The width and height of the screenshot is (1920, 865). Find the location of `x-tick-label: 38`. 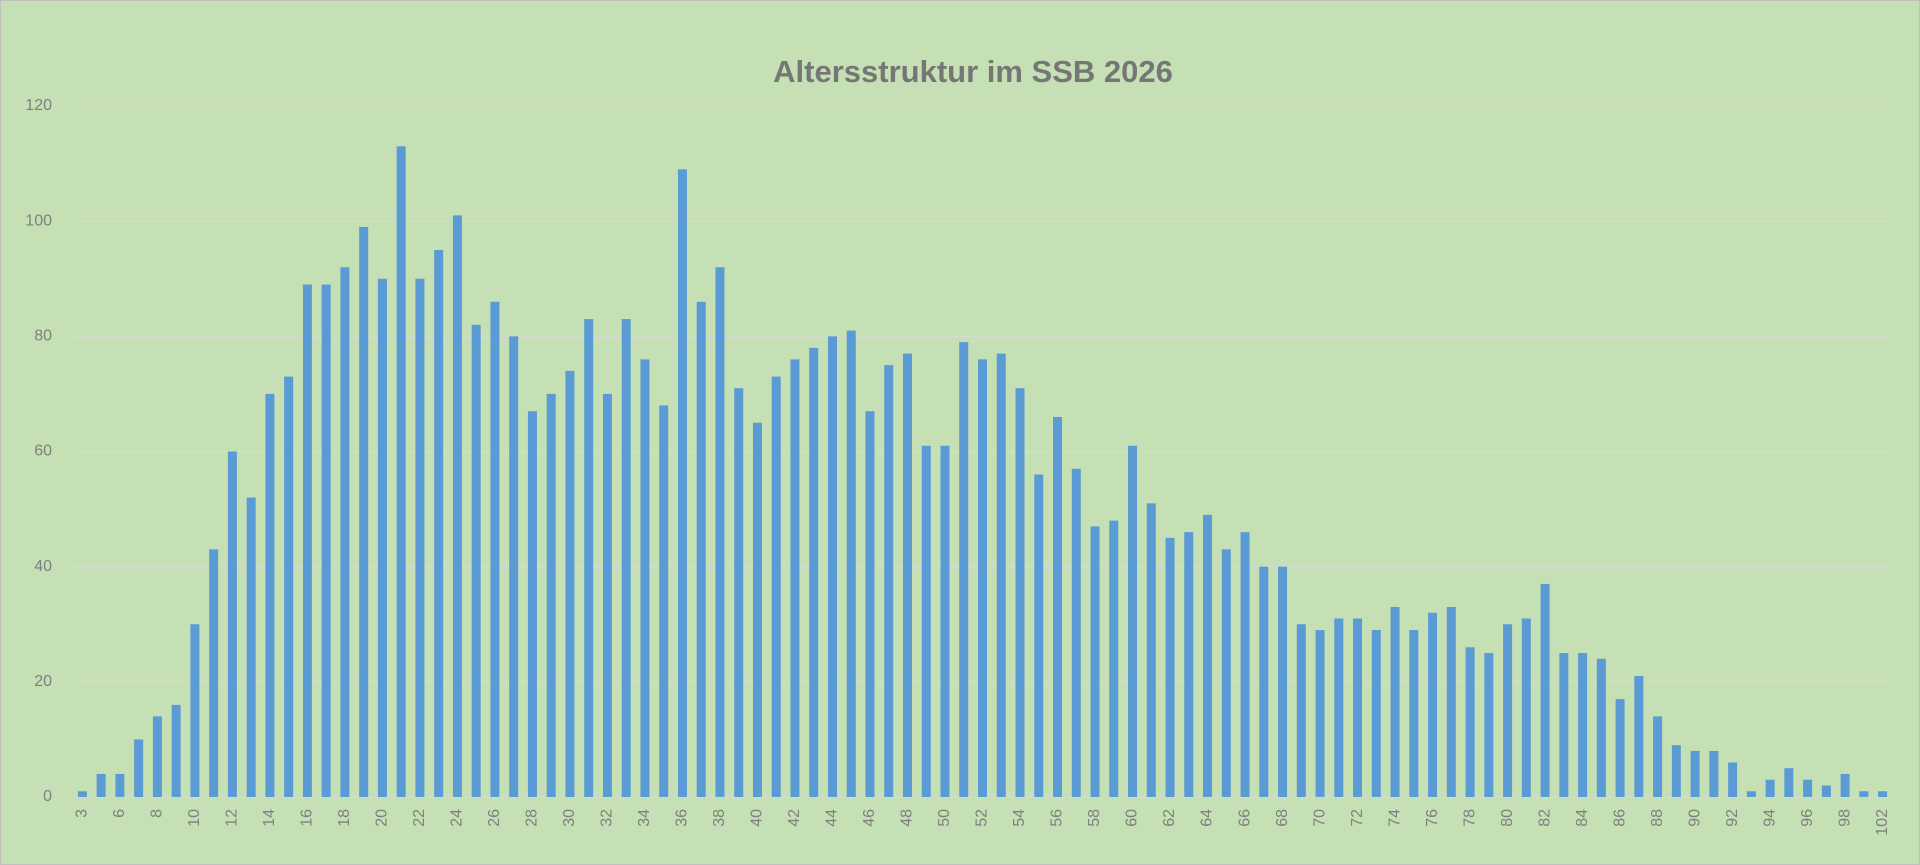

x-tick-label: 38 is located at coordinates (719, 818).